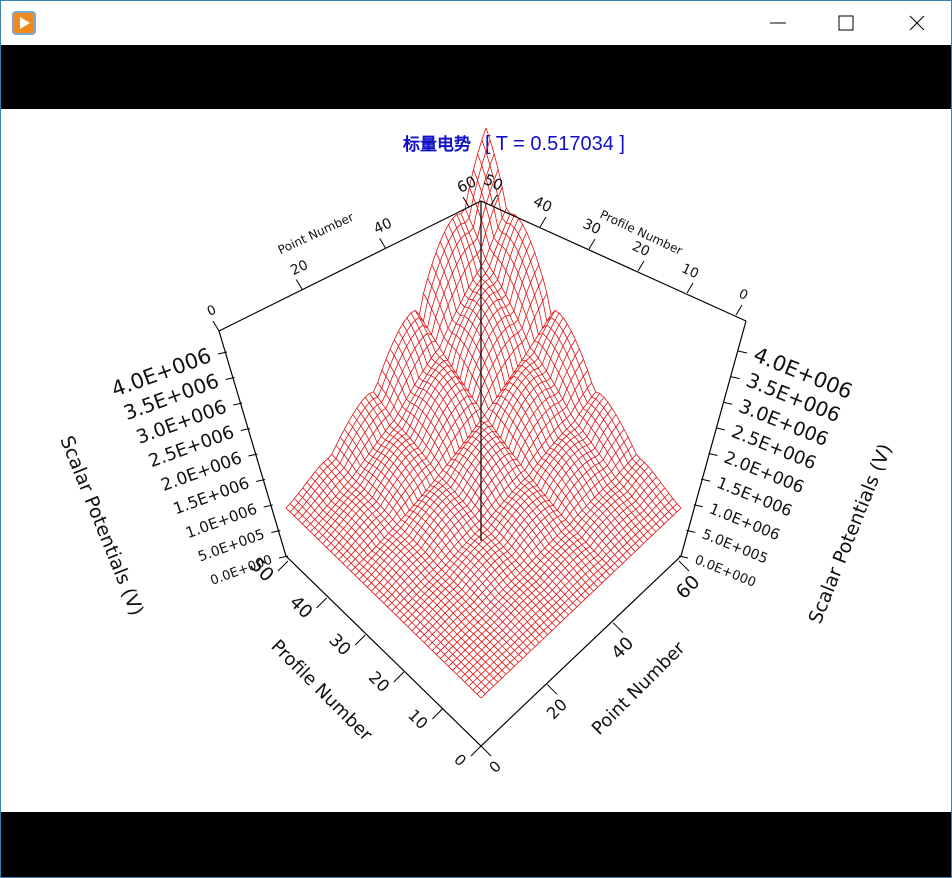  I want to click on axis-label: Profile Number, so click(322, 691).